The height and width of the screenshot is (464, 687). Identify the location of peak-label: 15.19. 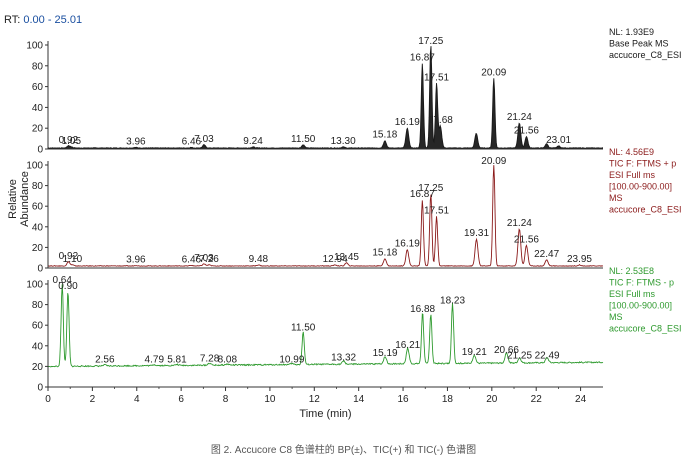
(385, 353).